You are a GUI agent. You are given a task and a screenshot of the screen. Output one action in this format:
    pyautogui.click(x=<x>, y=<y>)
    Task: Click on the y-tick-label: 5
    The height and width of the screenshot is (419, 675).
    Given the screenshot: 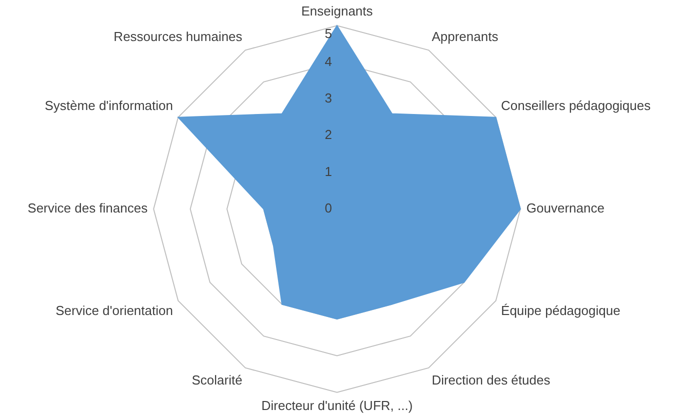 What is the action you would take?
    pyautogui.click(x=328, y=34)
    